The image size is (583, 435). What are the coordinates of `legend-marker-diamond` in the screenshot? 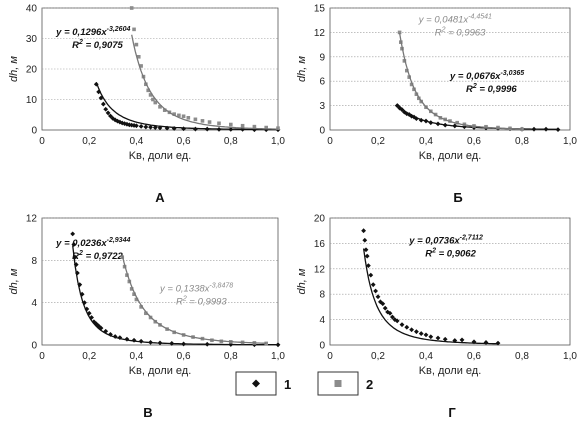 It's located at (256, 383).